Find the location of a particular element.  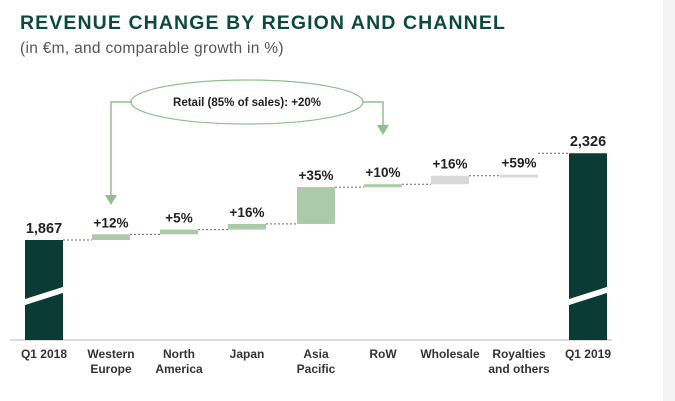

chart-title: REVENUE CHANGE BY REGION AND CHANNEL is located at coordinates (263, 23).